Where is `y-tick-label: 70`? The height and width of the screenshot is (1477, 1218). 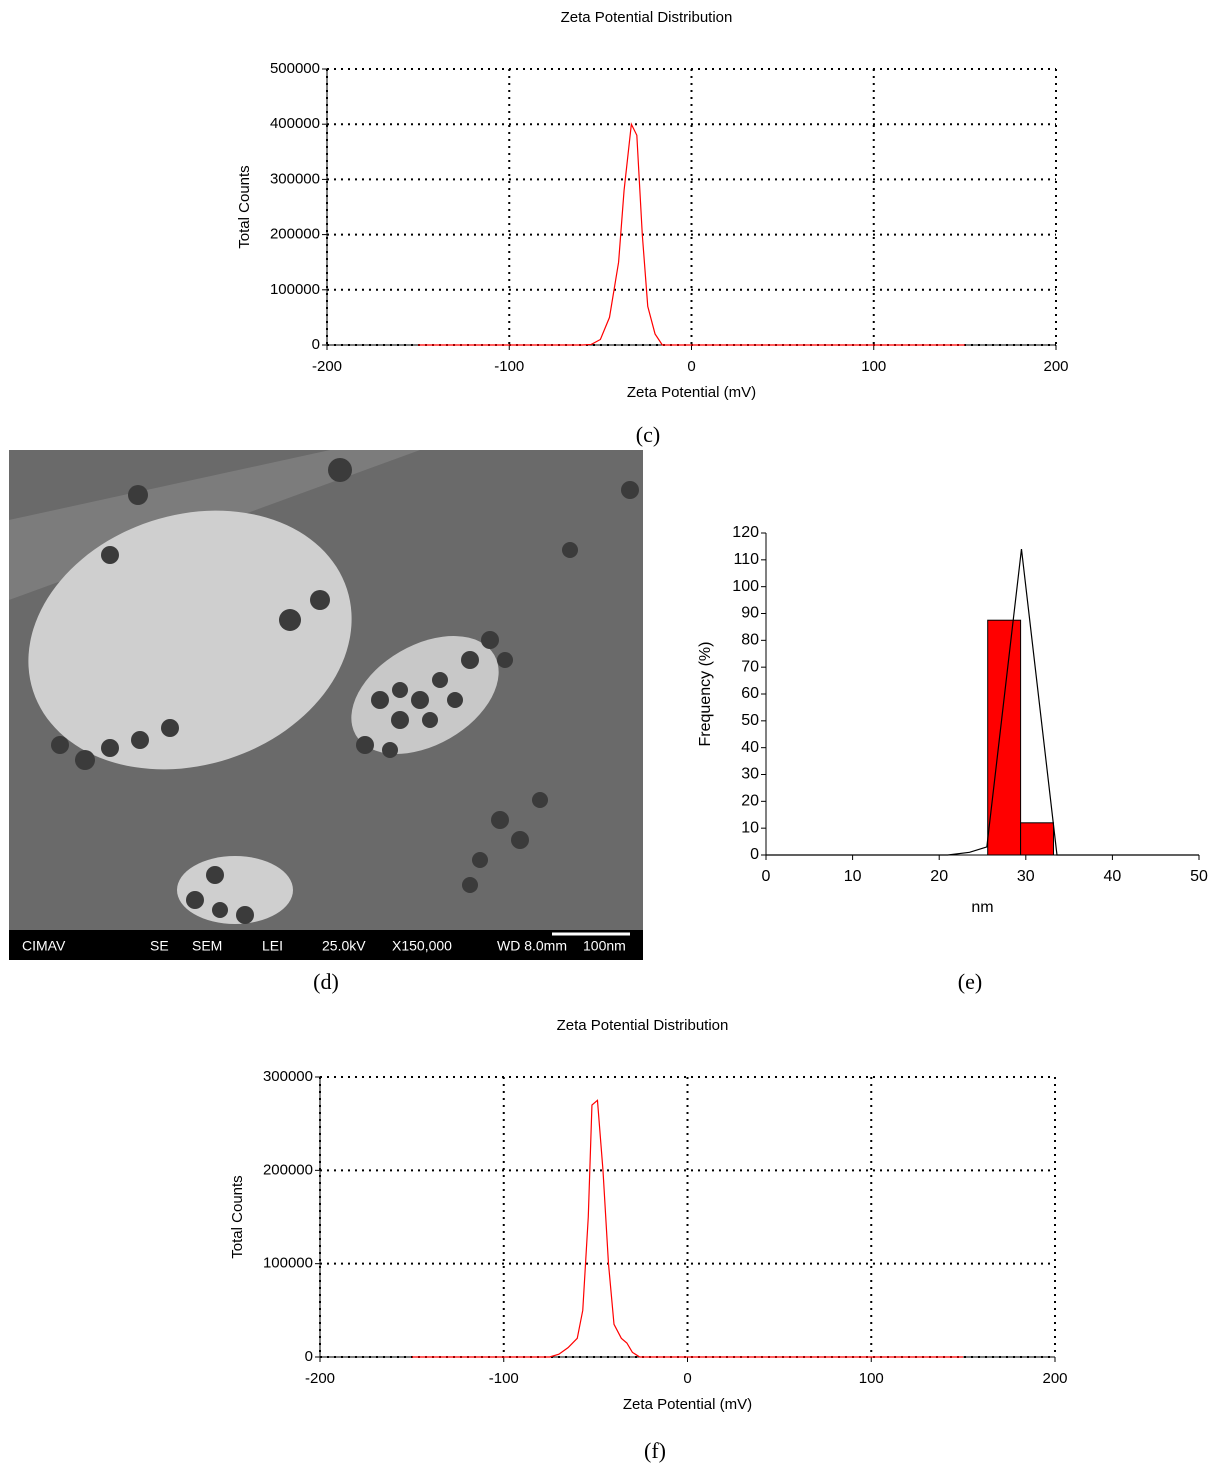 y-tick-label: 70 is located at coordinates (750, 666).